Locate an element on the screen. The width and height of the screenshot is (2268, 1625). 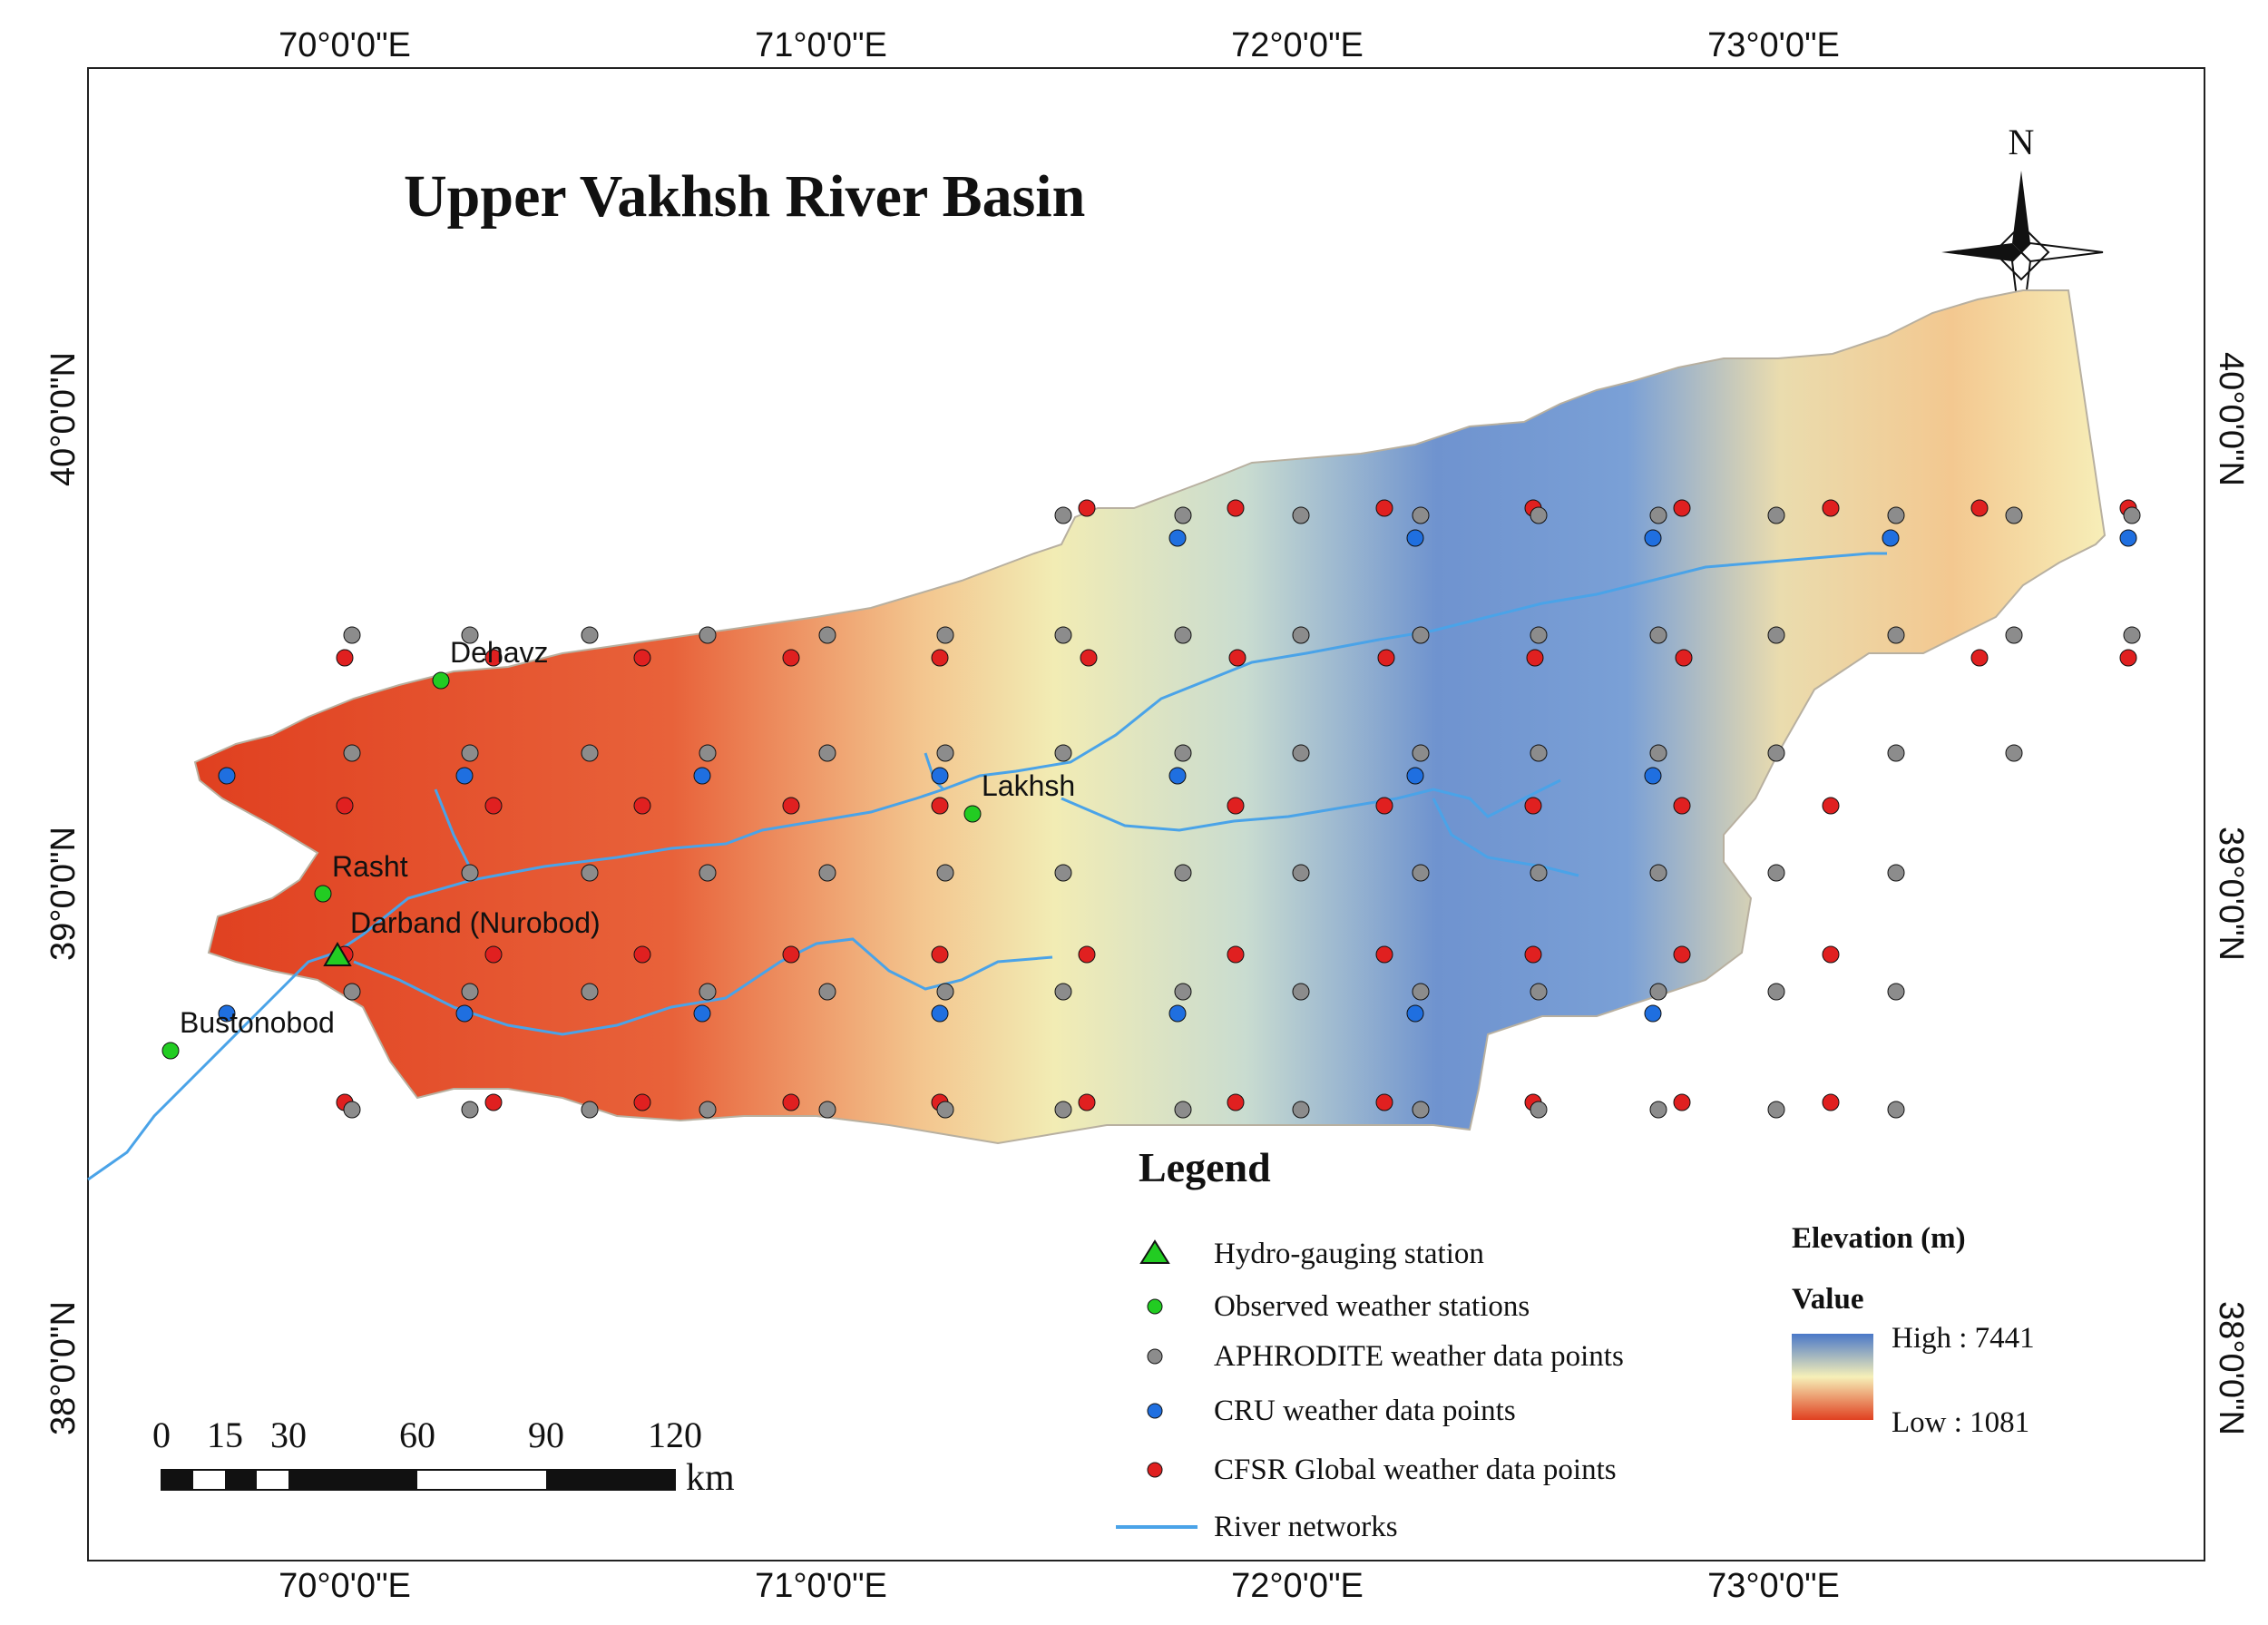
elevation-high: High : 7441 is located at coordinates (1964, 1339).